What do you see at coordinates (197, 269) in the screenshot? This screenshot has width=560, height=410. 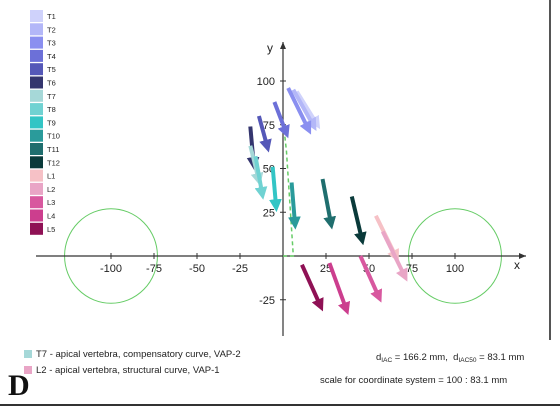 I see `x-tick-label: -50` at bounding box center [197, 269].